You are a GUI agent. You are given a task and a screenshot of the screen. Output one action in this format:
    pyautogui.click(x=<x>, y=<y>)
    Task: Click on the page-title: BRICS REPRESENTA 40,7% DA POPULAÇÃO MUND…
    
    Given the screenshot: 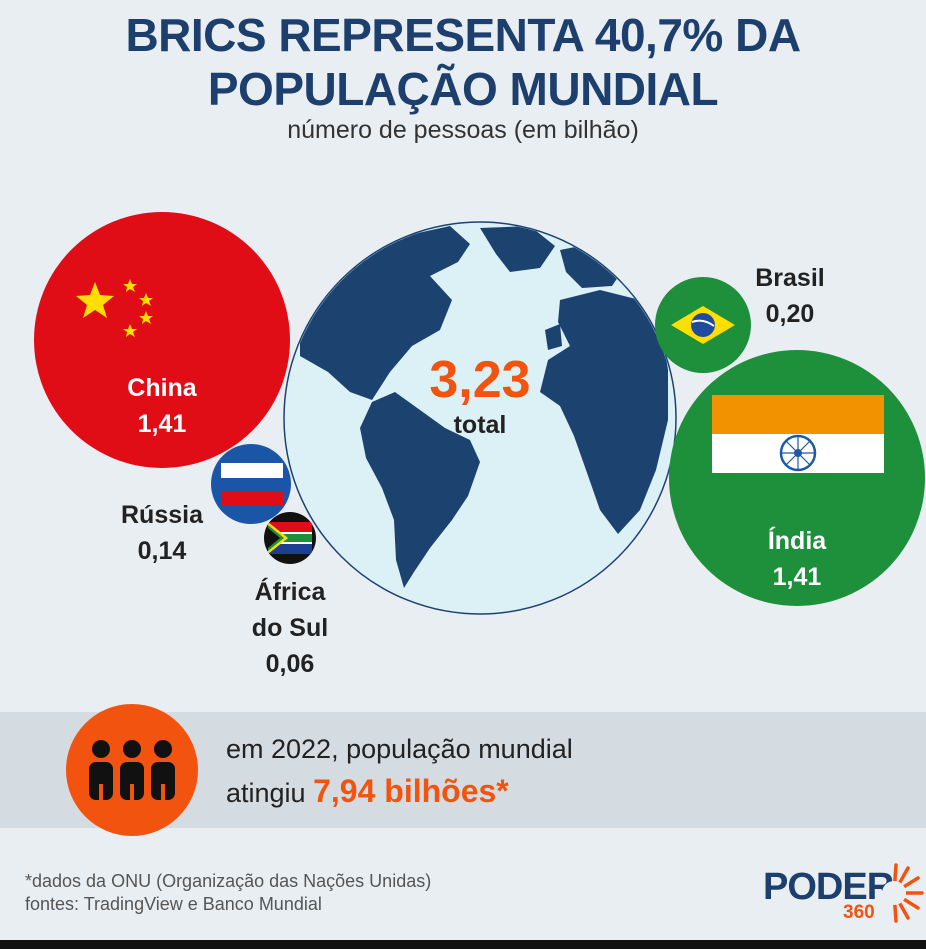 What is the action you would take?
    pyautogui.click(x=463, y=62)
    